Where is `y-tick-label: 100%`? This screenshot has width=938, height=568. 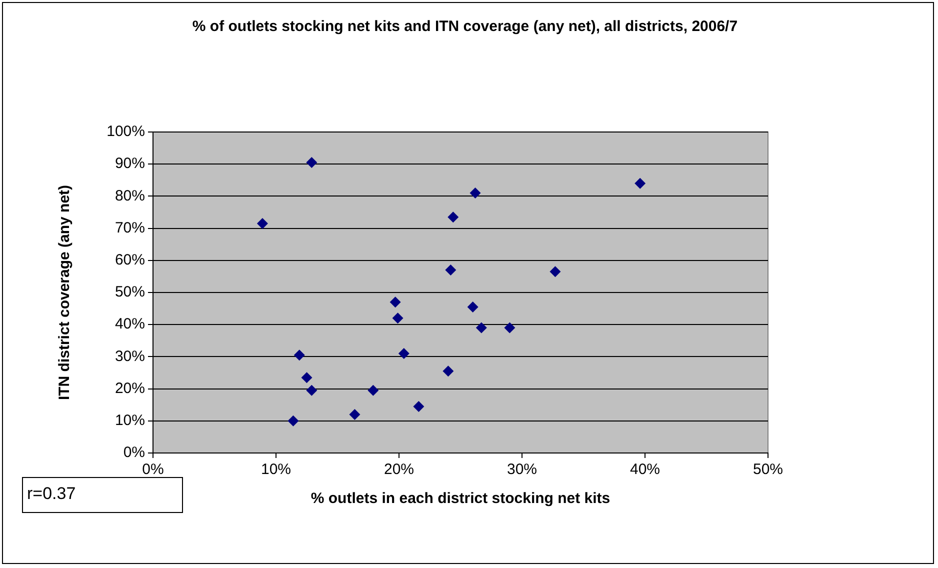
y-tick-label: 100% is located at coordinates (125, 131).